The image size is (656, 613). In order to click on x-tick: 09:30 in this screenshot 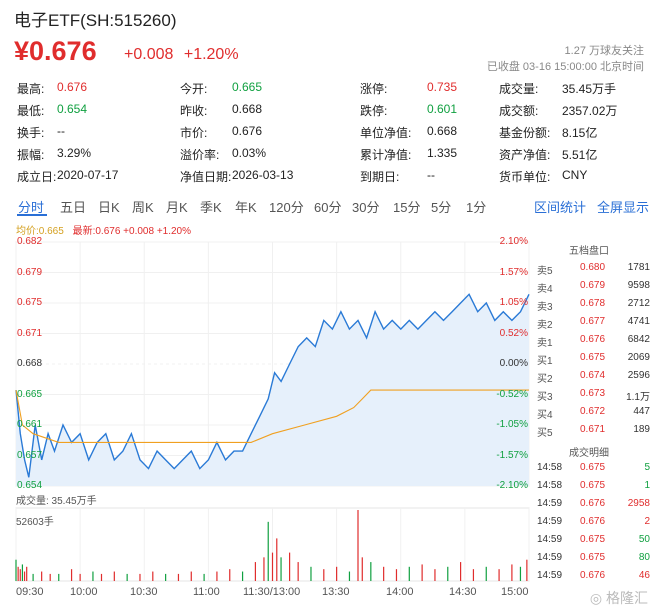, I will do `click(30, 592)`.